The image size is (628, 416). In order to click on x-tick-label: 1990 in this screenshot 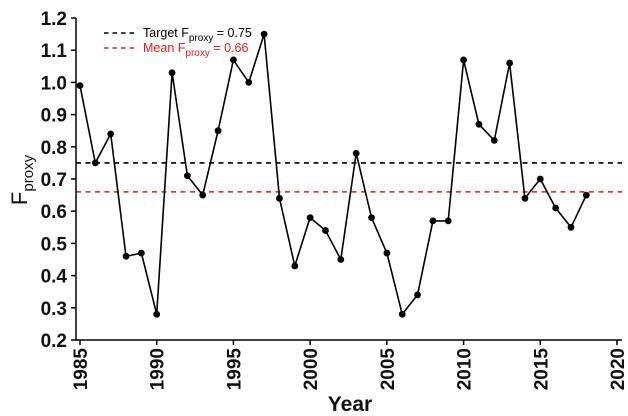, I will do `click(158, 369)`.